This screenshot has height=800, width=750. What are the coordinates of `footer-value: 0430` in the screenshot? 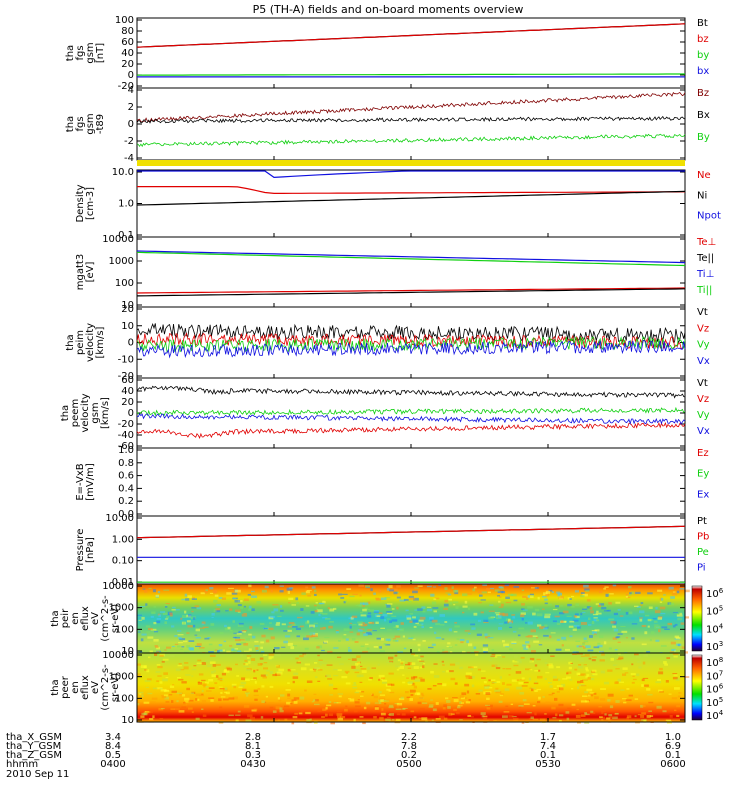 It's located at (252, 764).